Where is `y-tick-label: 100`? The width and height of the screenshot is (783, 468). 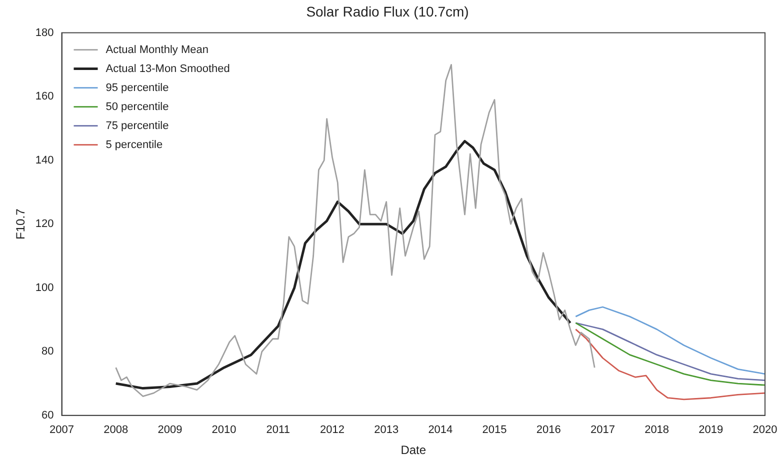
y-tick-label: 100 is located at coordinates (44, 288).